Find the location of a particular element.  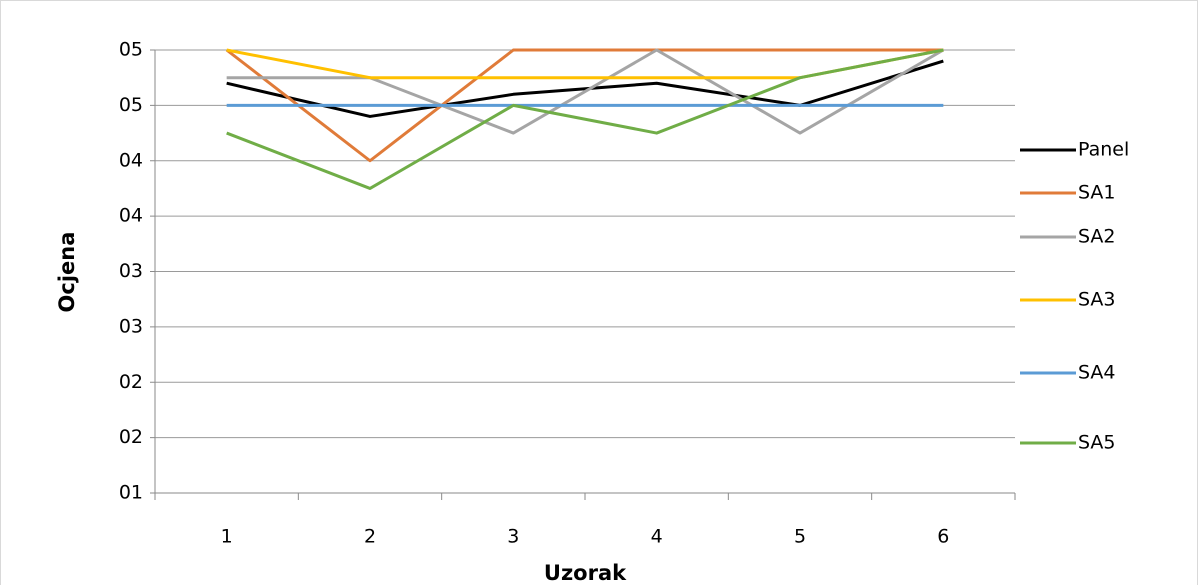

x-tick-label: 4 is located at coordinates (657, 537).